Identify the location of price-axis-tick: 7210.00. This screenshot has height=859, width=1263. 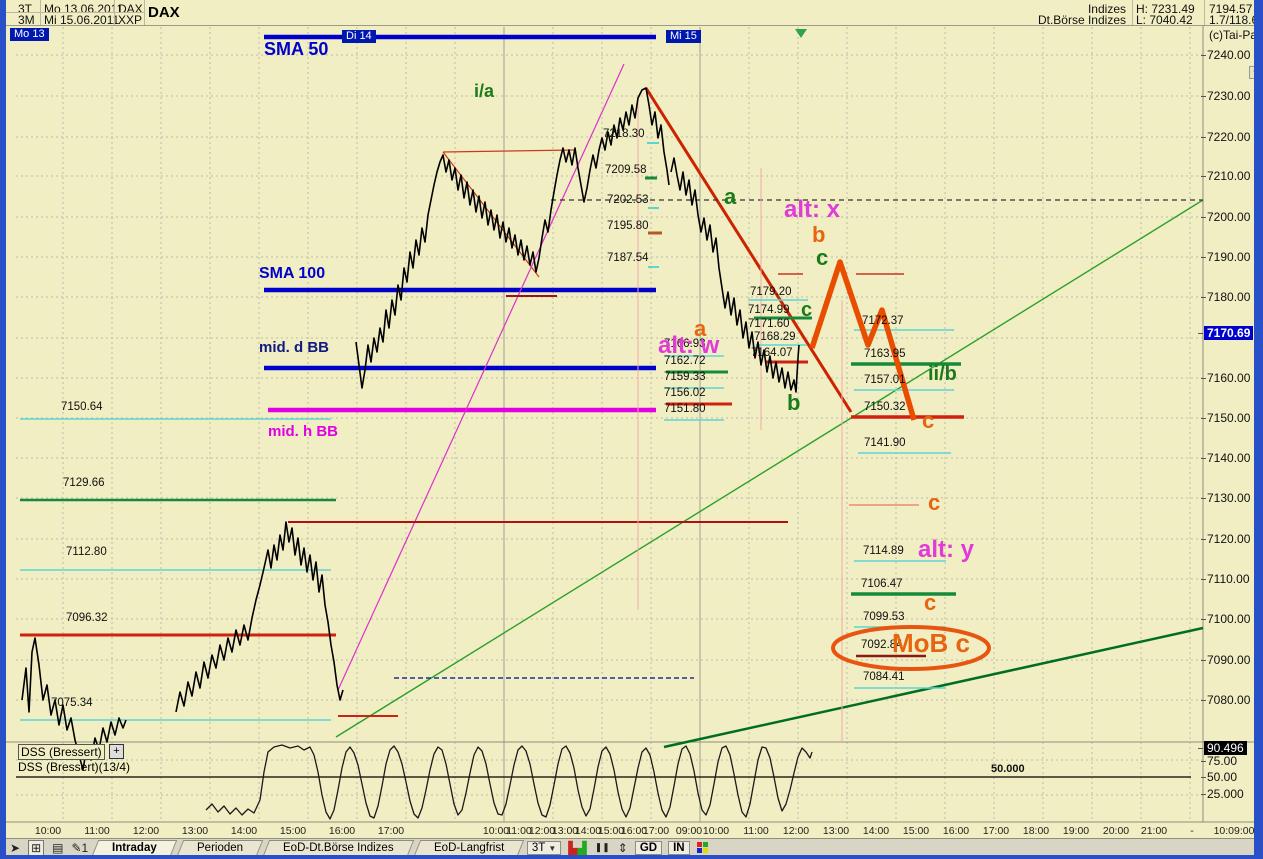
(1225, 176).